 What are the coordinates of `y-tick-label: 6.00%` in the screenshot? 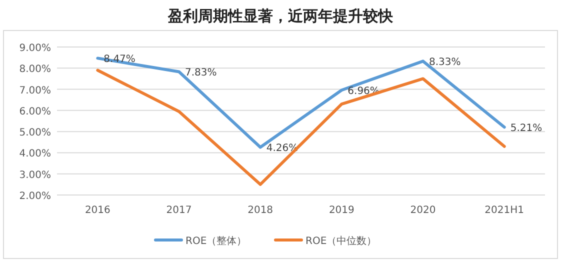 It's located at (35, 112).